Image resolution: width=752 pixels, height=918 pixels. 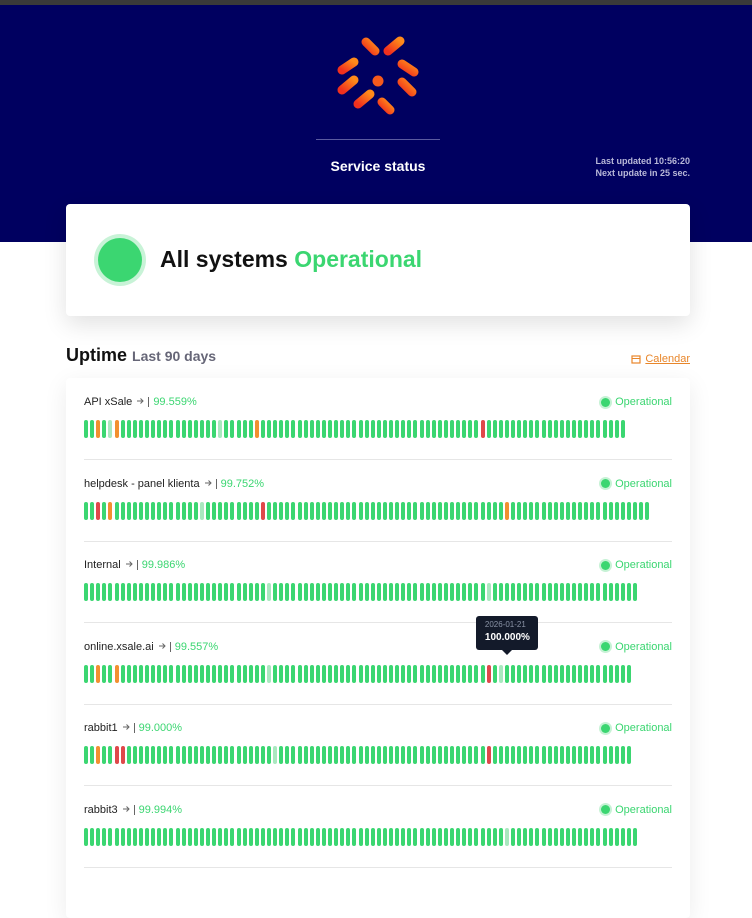 I want to click on monitor-name: API xSale, so click(x=108, y=402).